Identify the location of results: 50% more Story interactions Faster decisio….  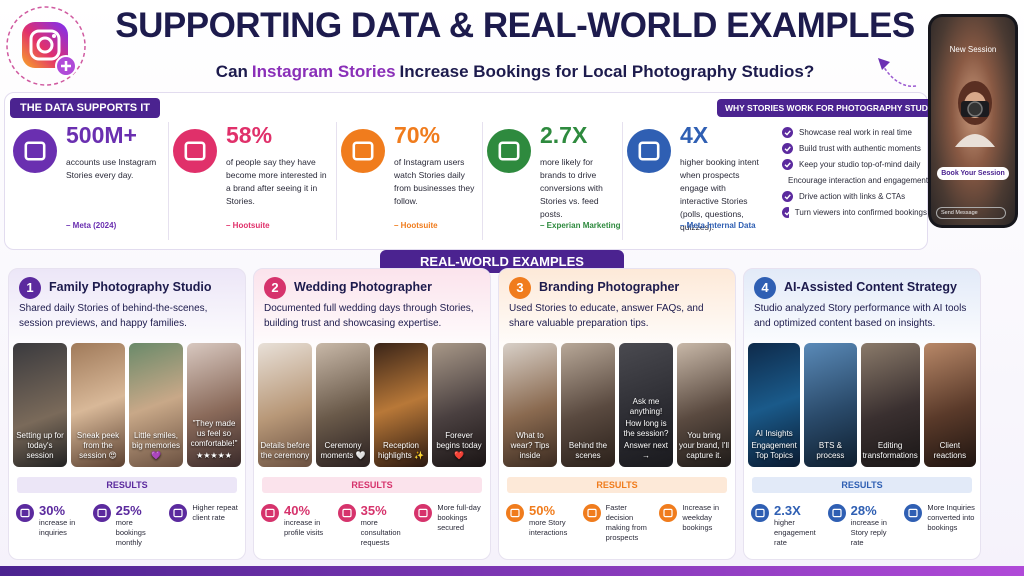
(618, 529).